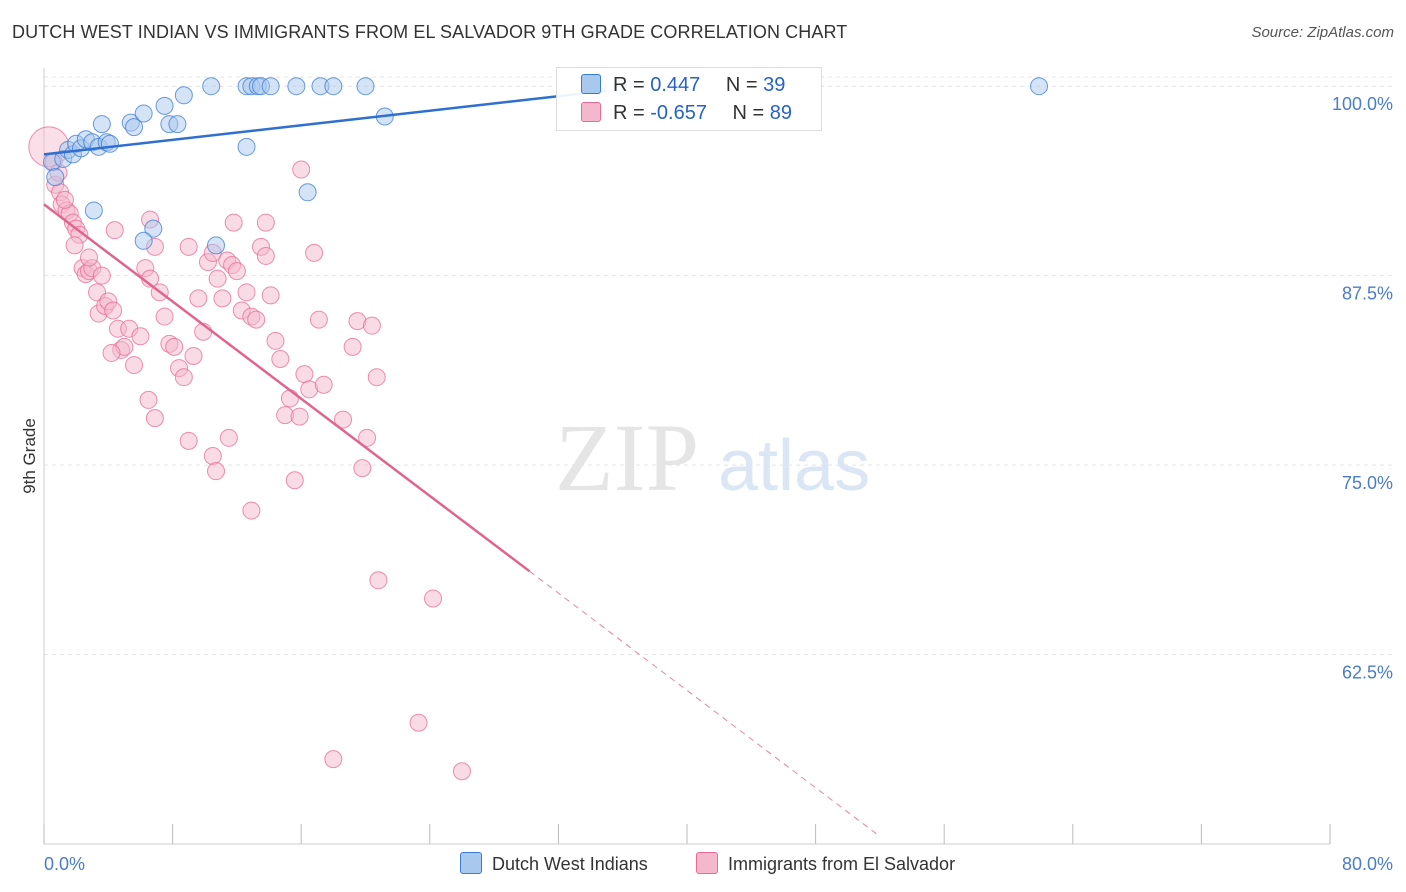 The width and height of the screenshot is (1406, 892). I want to click on bottom-pink-swatch, so click(707, 863).